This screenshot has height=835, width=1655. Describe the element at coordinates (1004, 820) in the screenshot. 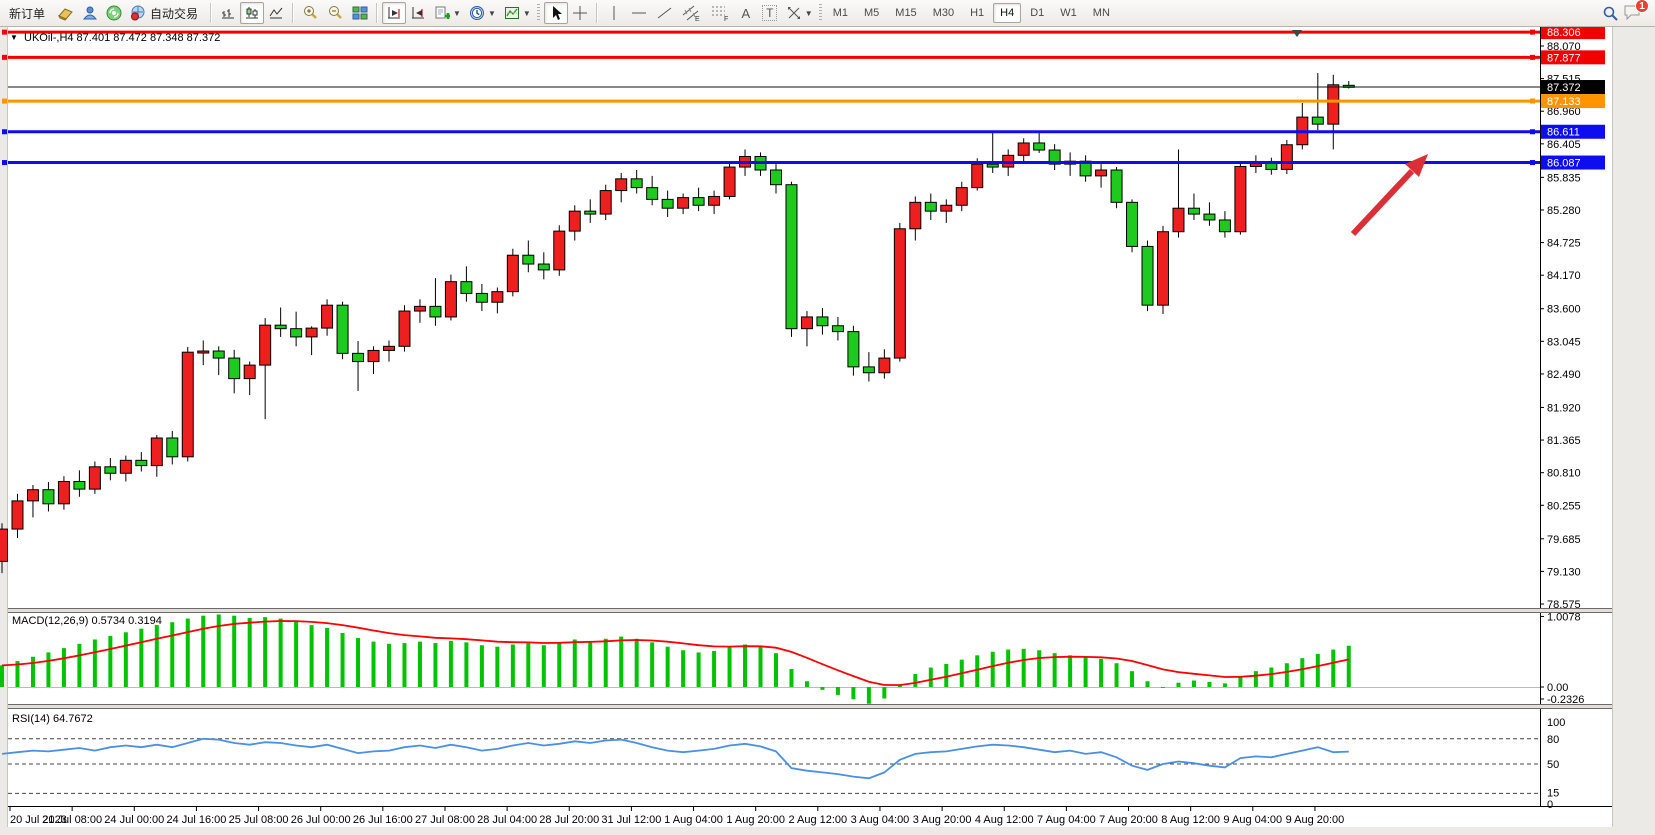

I see `date-tick-label: 4 Aug 12:00` at that location.